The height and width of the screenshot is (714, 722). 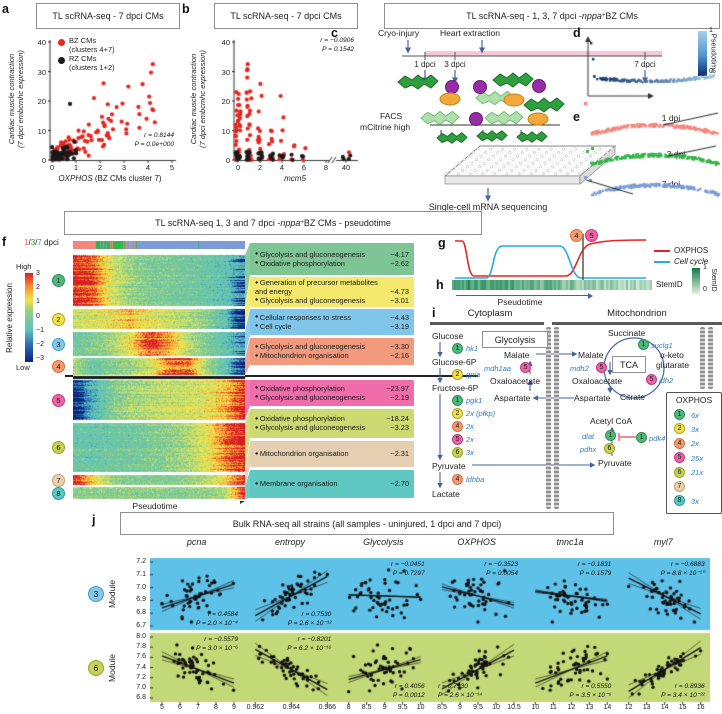 I want to click on i-cyto-oxaloacetate: Oxaloacetate, so click(x=515, y=381).